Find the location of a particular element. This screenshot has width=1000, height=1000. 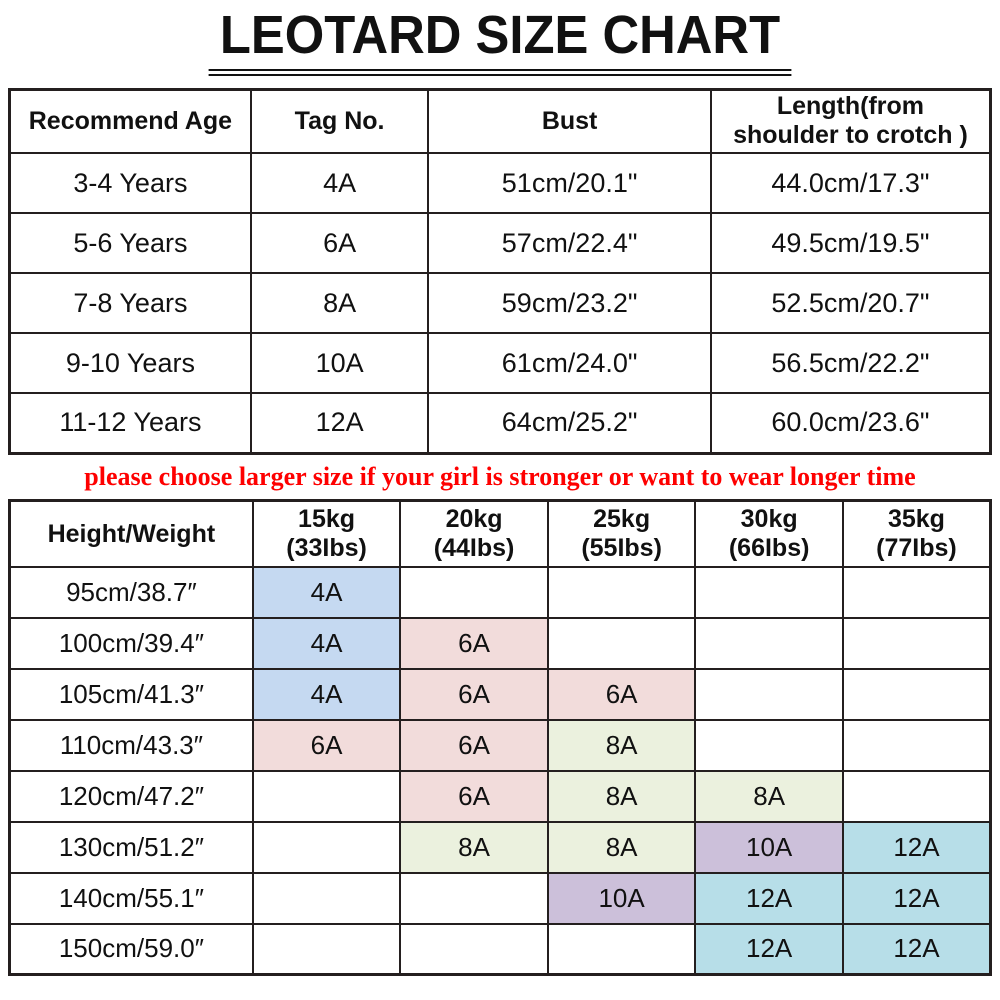

size-table-cell: 57cm/22.4" is located at coordinates (569, 243).